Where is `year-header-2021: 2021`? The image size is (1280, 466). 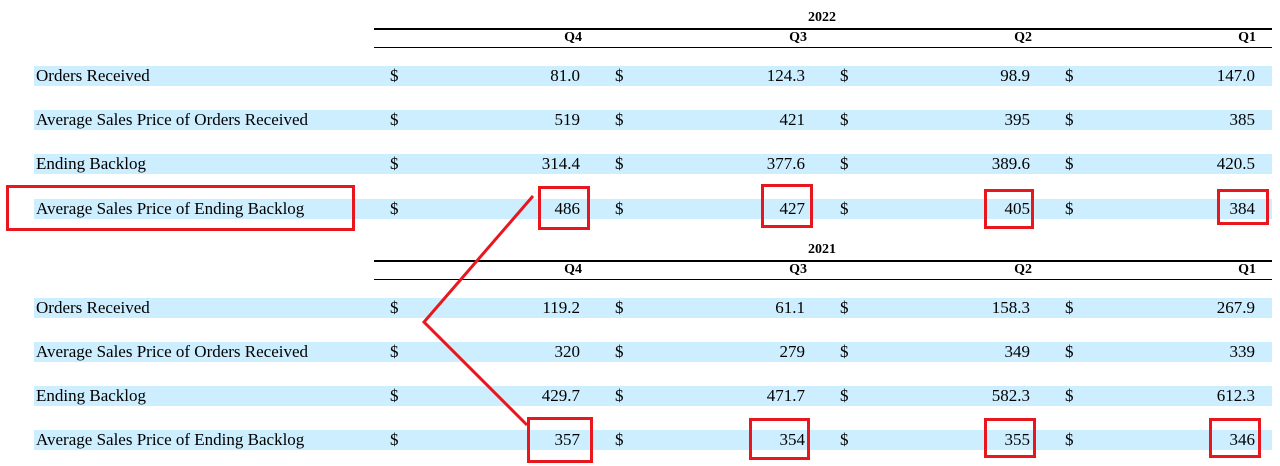 year-header-2021: 2021 is located at coordinates (822, 249).